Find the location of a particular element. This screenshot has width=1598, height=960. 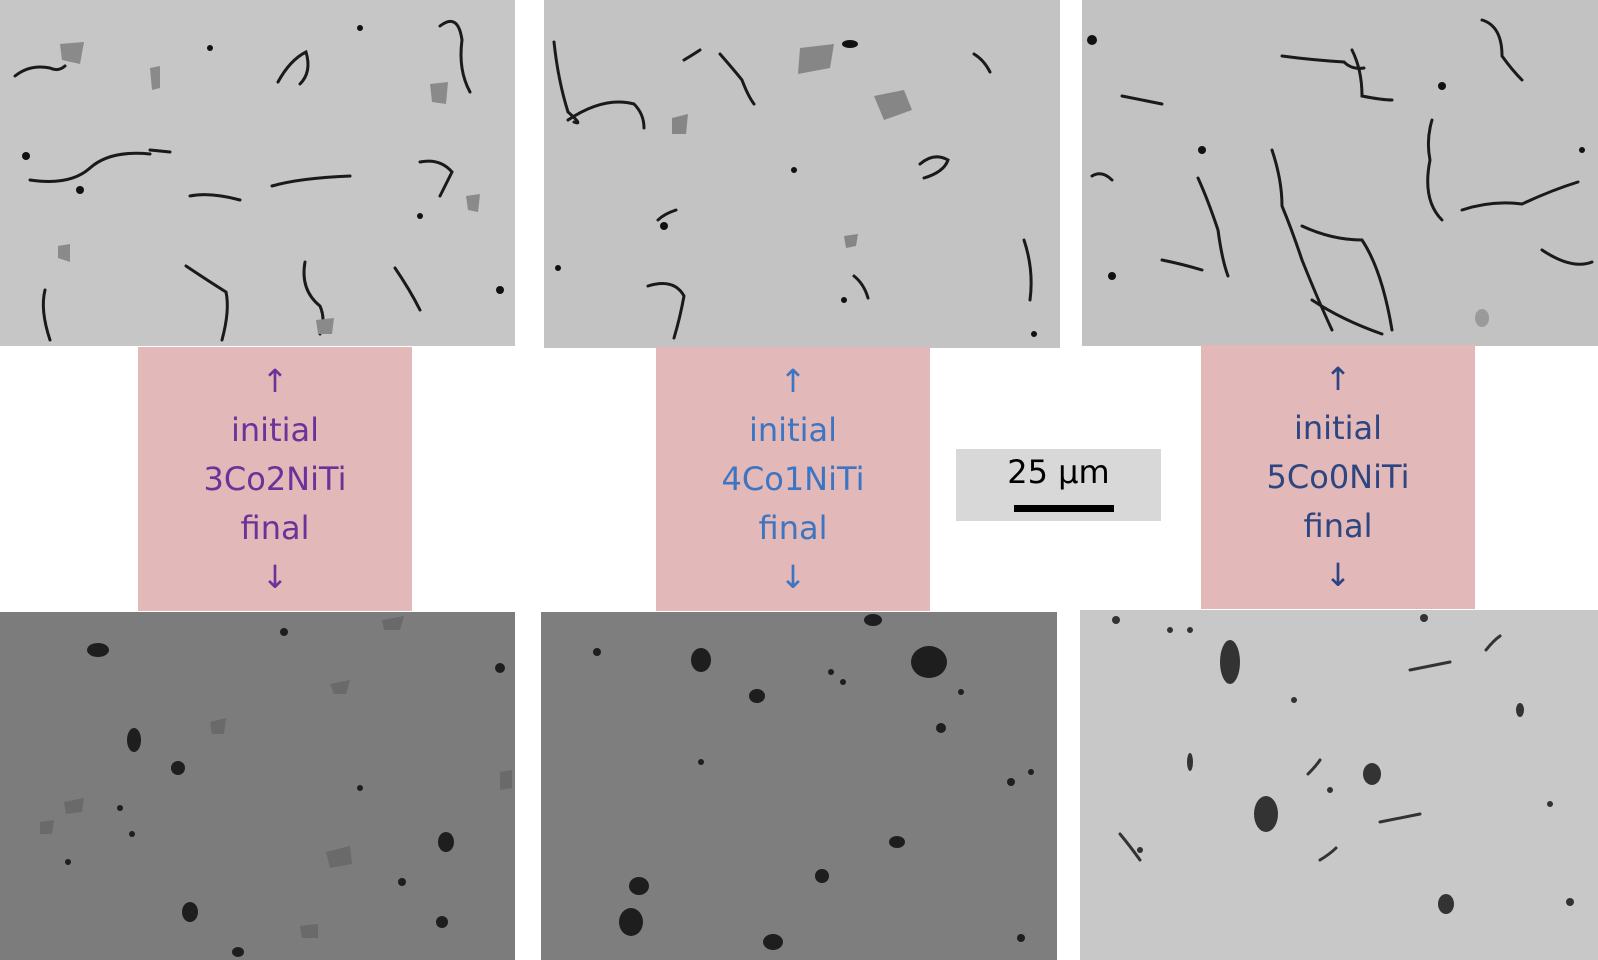

micrograph-initial-5co0niti is located at coordinates (1340, 173).